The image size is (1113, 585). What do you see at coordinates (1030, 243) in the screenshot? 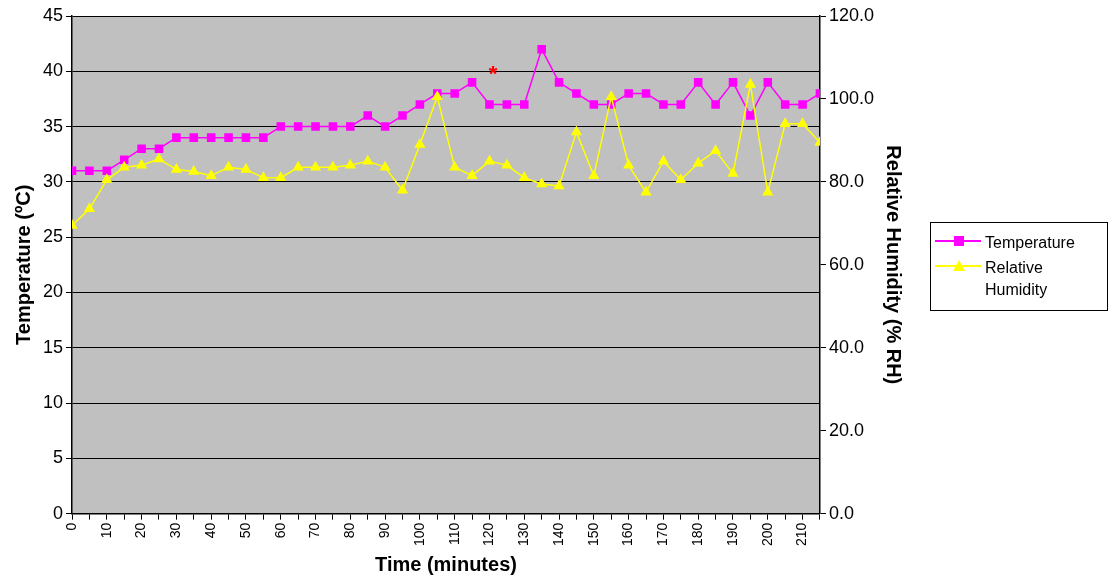
I see `legend-label: Temperature` at bounding box center [1030, 243].